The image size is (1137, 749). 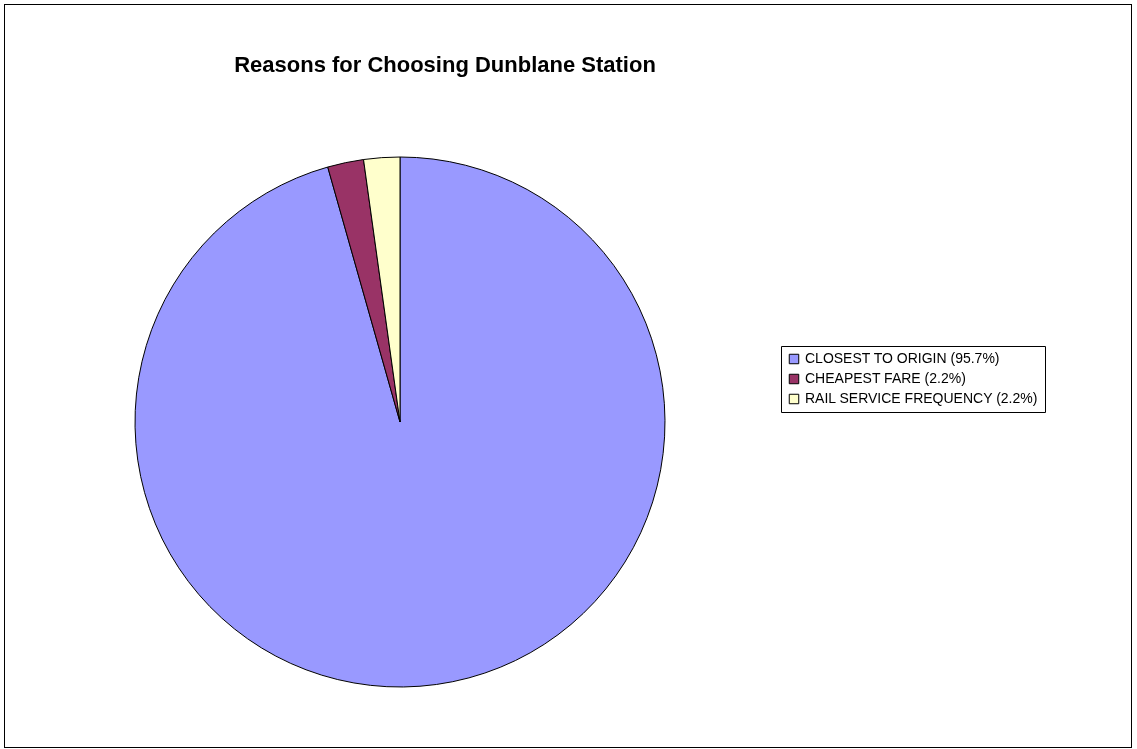 What do you see at coordinates (902, 358) in the screenshot?
I see `legend-label: CLOSEST TO ORIGIN (95.7%)` at bounding box center [902, 358].